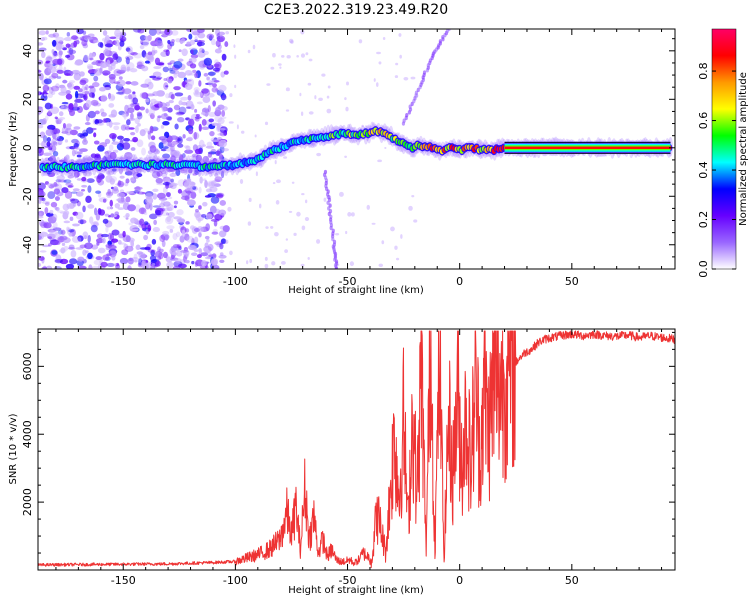 This screenshot has width=750, height=600. Describe the element at coordinates (13, 149) in the screenshot. I see `top-y-axis-label: Frequency (Hz)` at that location.